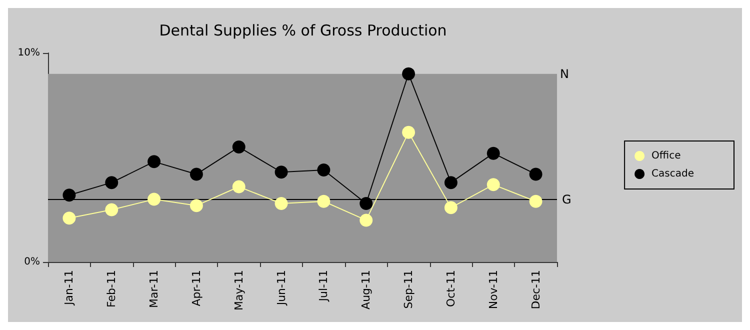 This screenshot has width=750, height=330. Describe the element at coordinates (29, 53) in the screenshot. I see `y-tick-label: 10%` at that location.